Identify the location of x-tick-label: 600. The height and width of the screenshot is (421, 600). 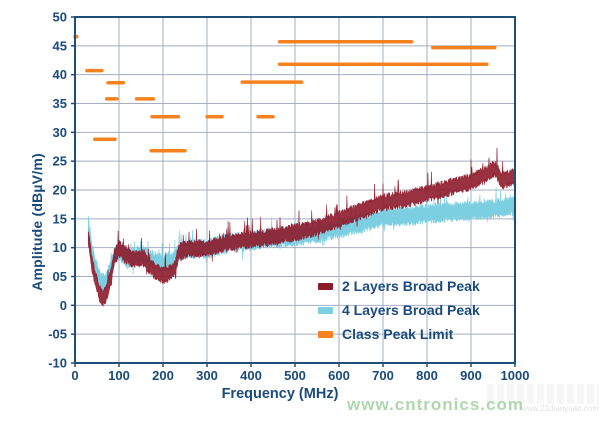
(339, 375).